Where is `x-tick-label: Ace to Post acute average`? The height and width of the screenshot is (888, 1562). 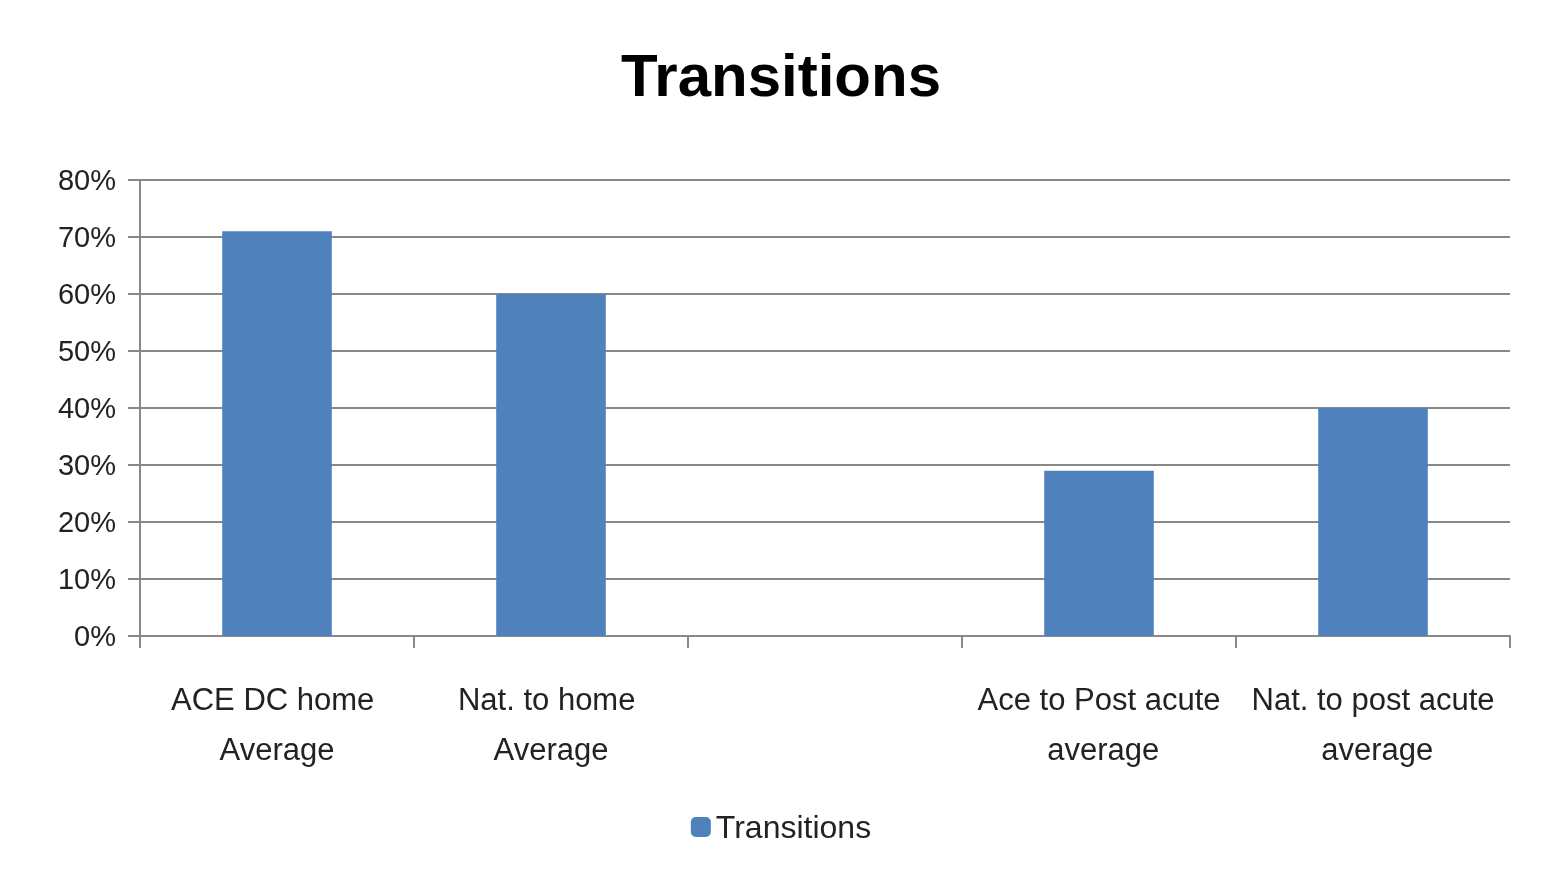
x-tick-label: Ace to Post acute average is located at coordinates (1099, 724).